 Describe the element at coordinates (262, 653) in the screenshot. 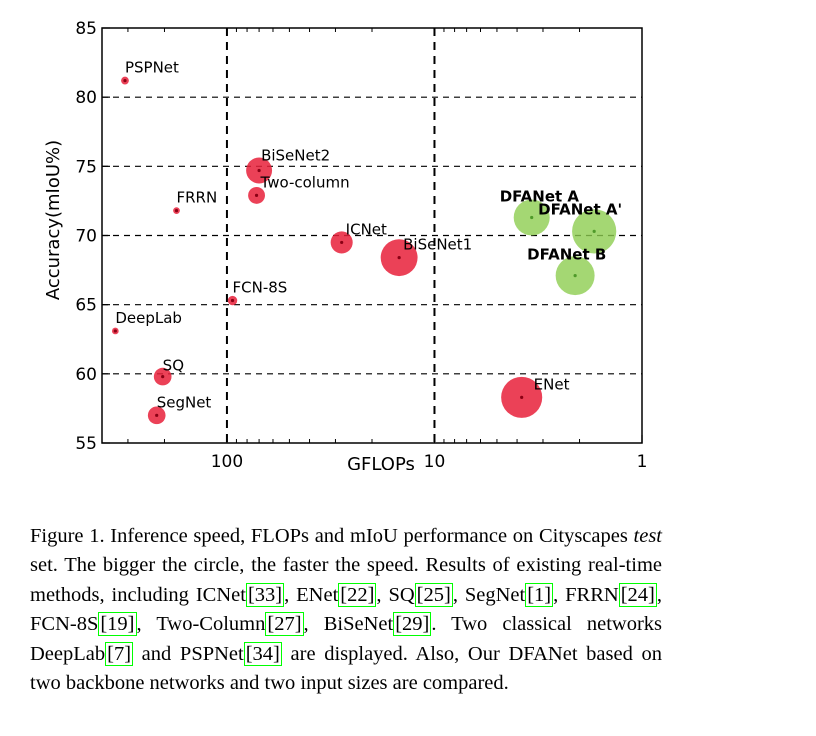

I see `citation-link: [34]` at that location.